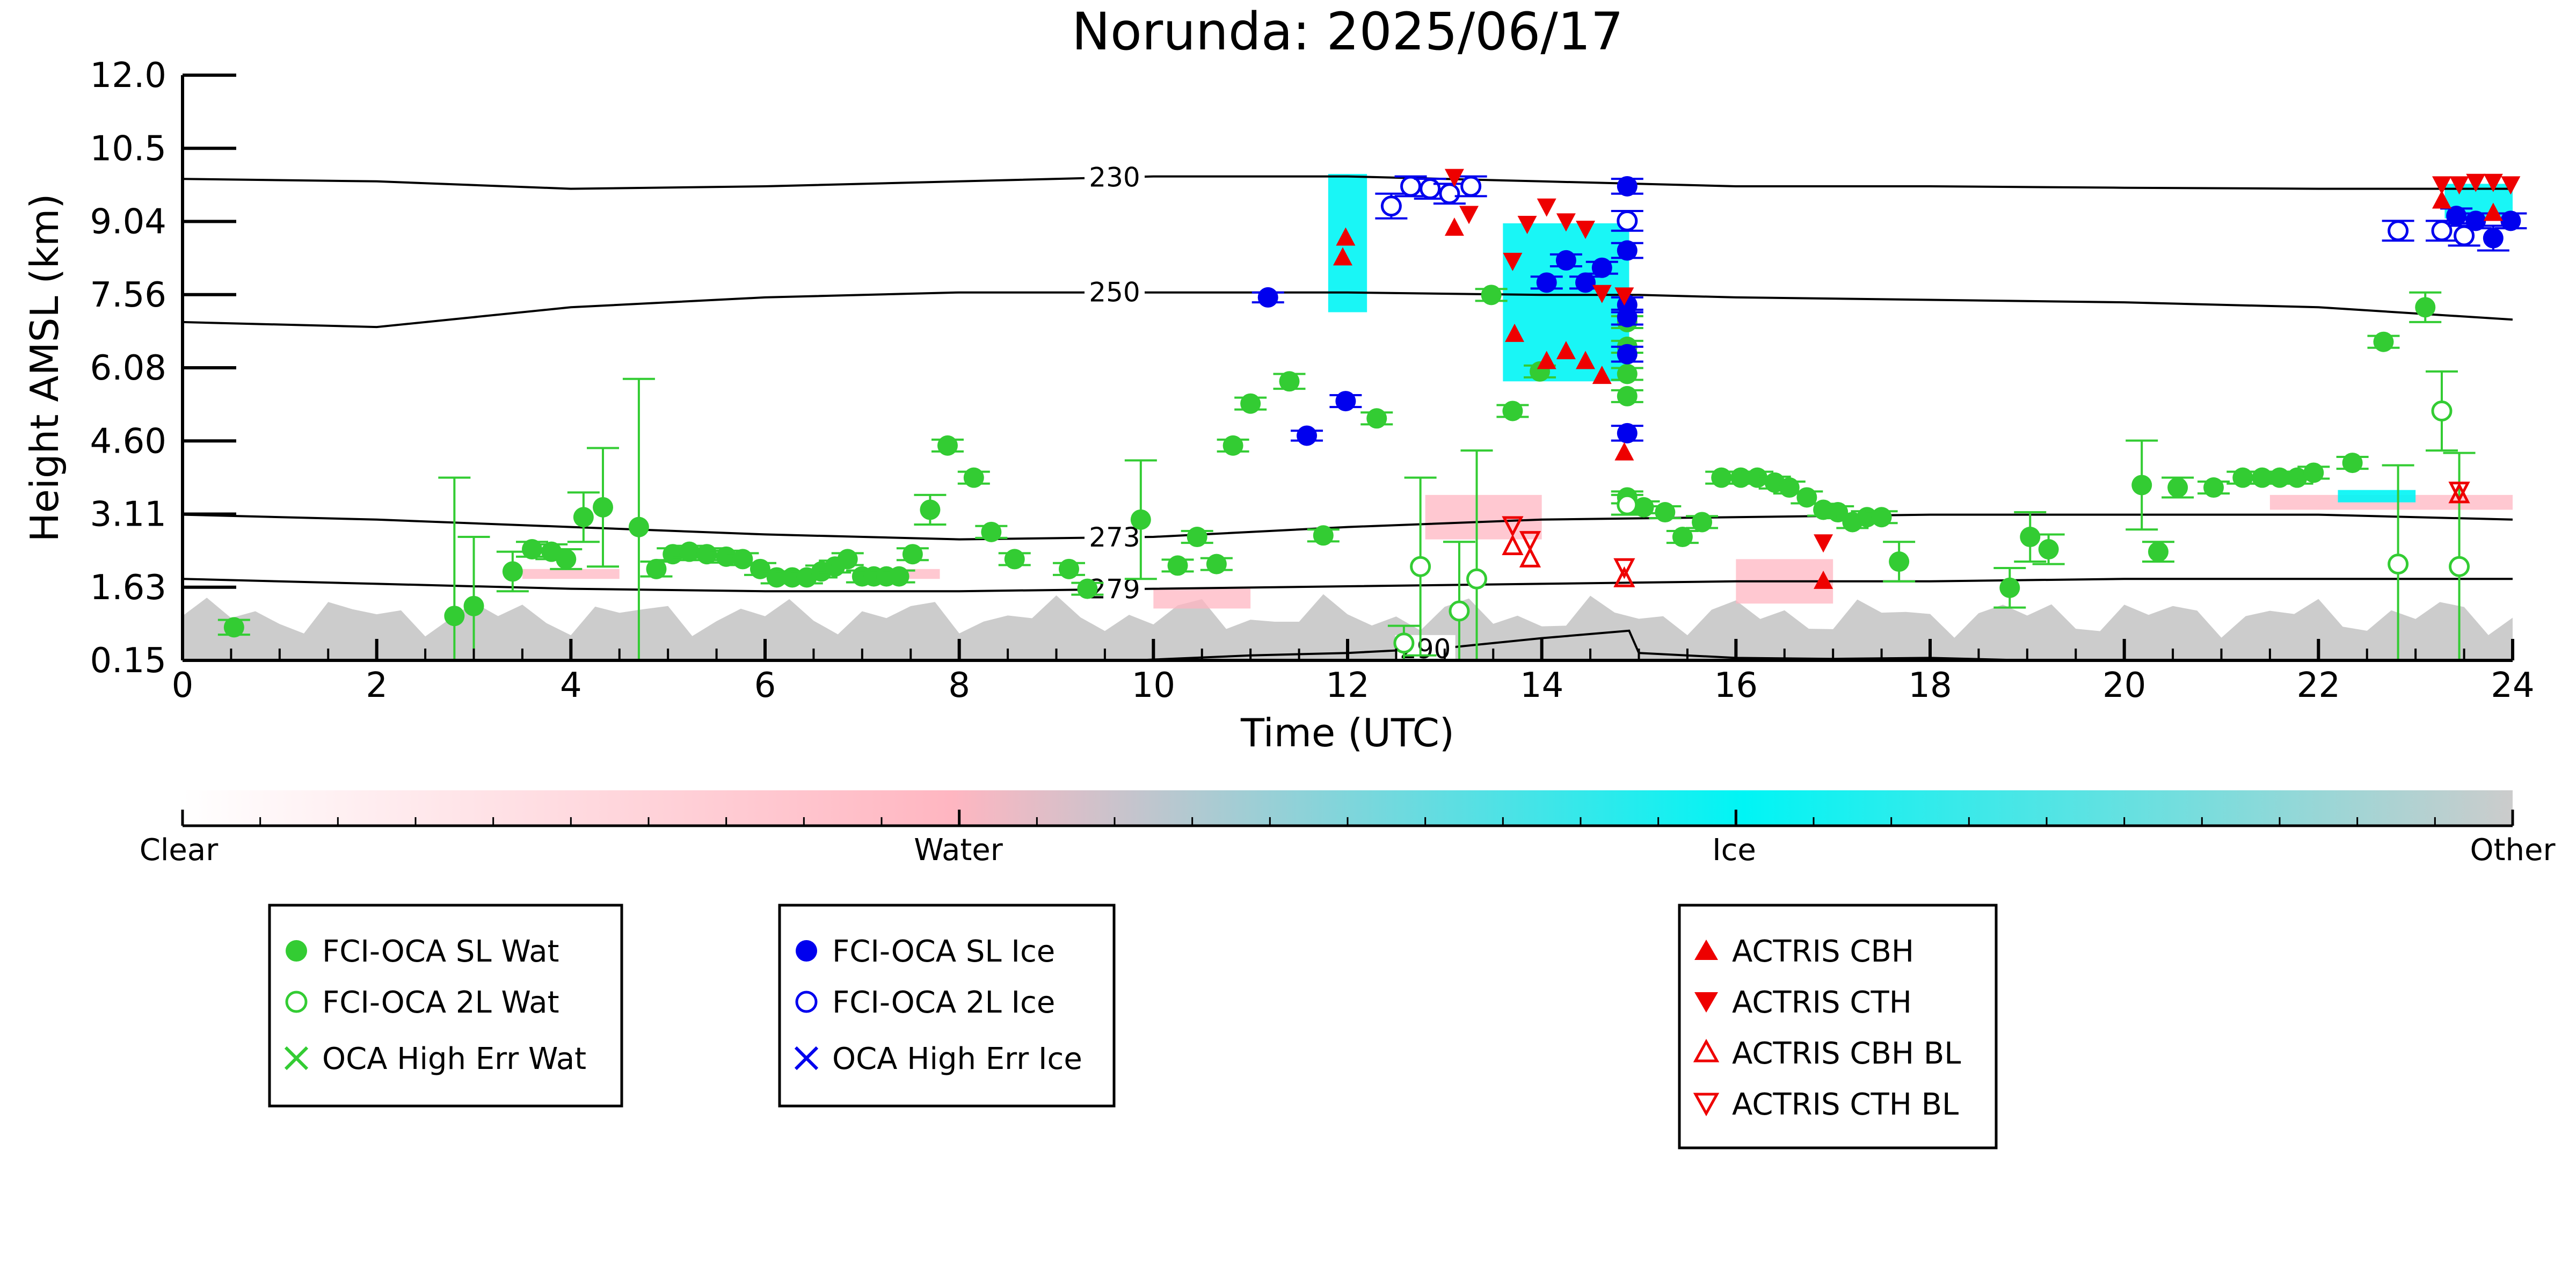 The width and height of the screenshot is (2576, 1288). I want to click on legend-cth-marker, so click(1706, 1002).